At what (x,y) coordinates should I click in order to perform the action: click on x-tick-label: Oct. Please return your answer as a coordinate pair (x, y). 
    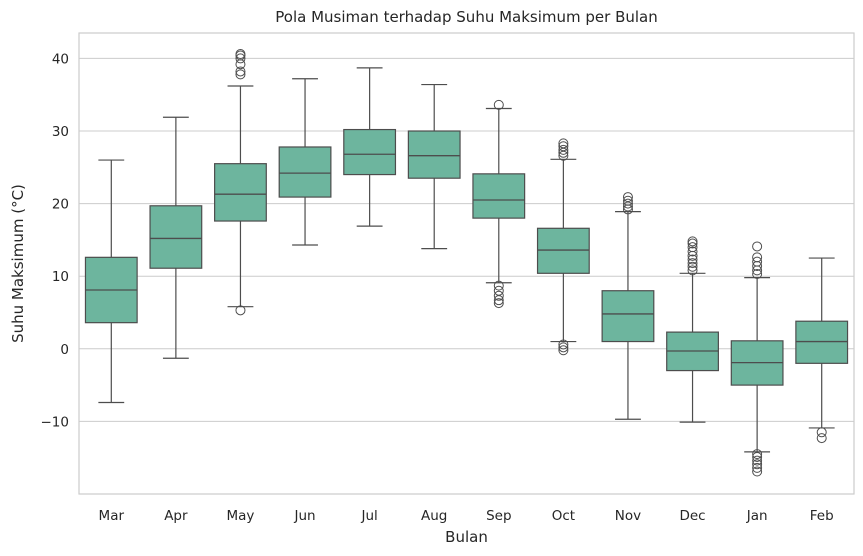
    Looking at the image, I should click on (563, 516).